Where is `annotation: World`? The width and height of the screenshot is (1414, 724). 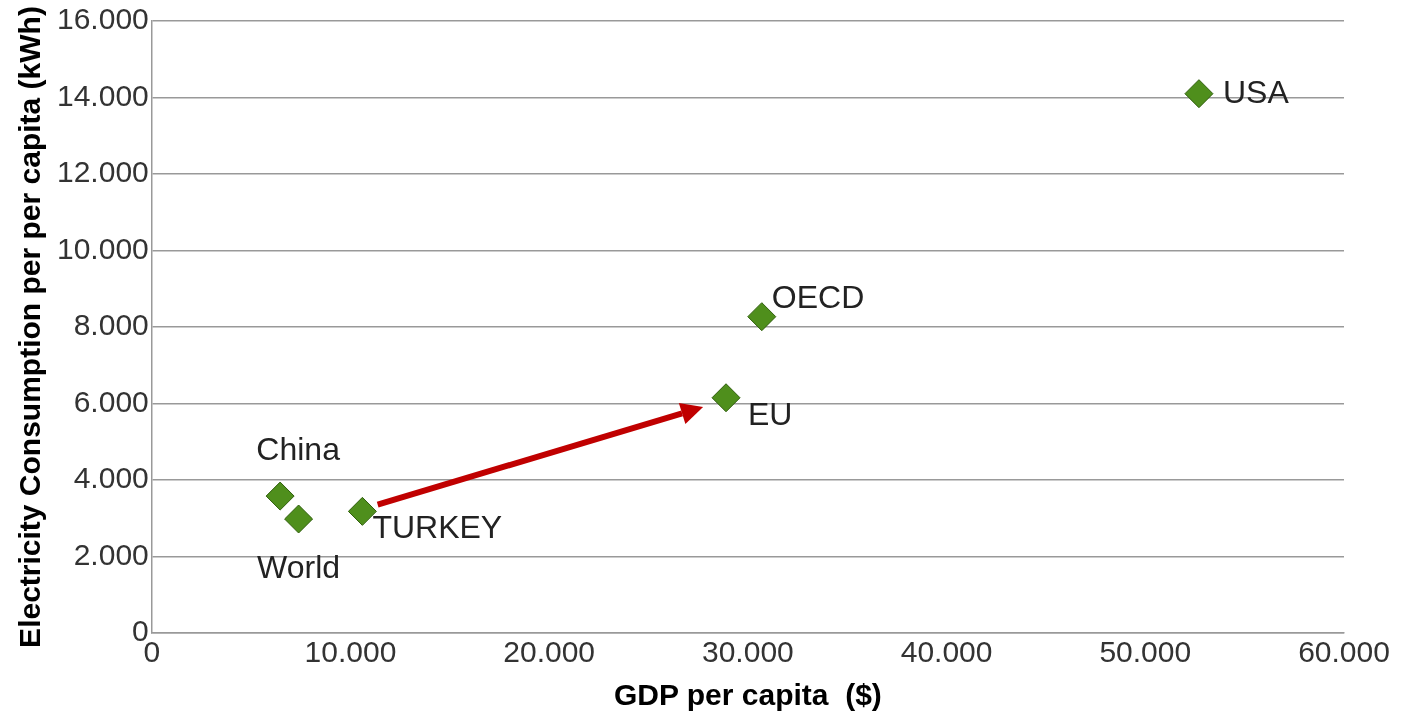
annotation: World is located at coordinates (299, 566).